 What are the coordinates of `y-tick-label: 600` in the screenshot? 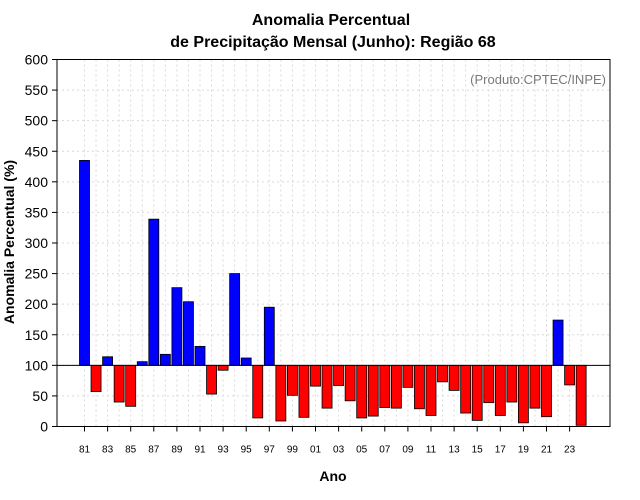 It's located at (37, 60).